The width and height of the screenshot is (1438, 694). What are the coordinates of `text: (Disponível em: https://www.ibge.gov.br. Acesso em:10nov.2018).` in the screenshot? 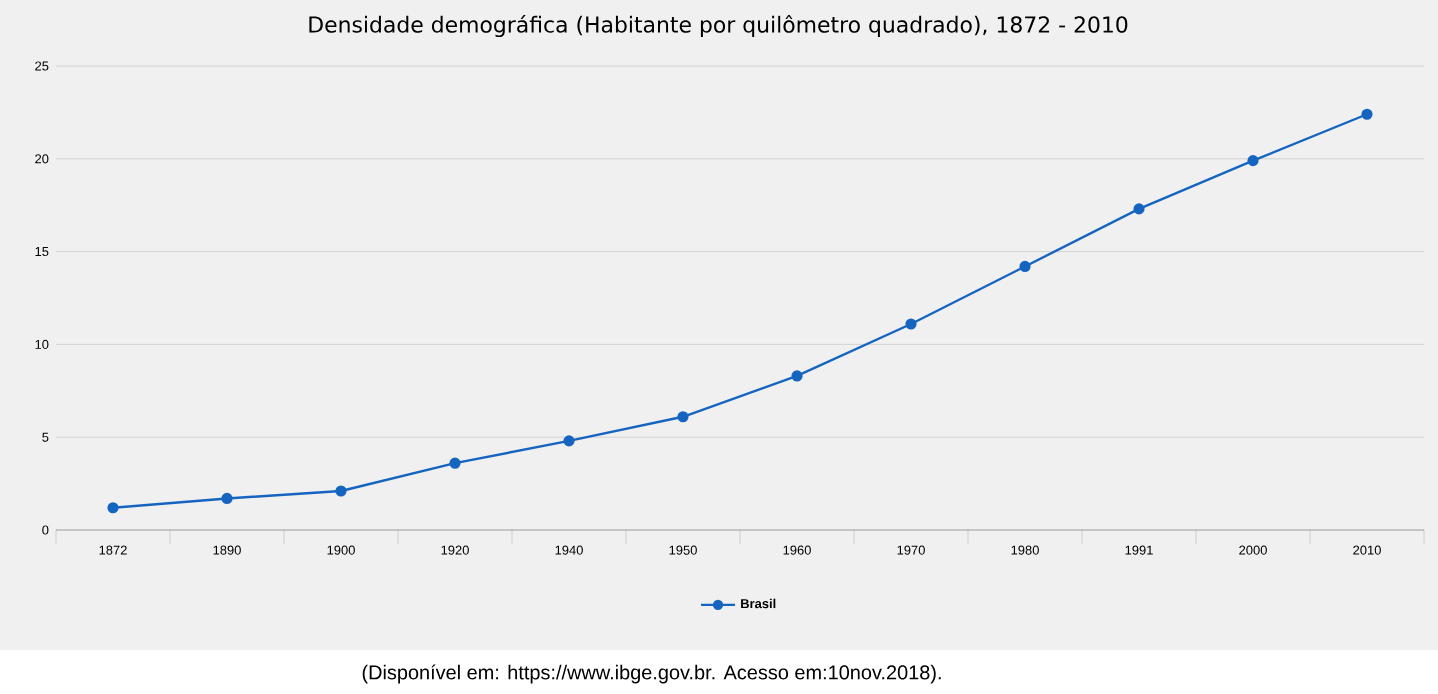 It's located at (651, 674).